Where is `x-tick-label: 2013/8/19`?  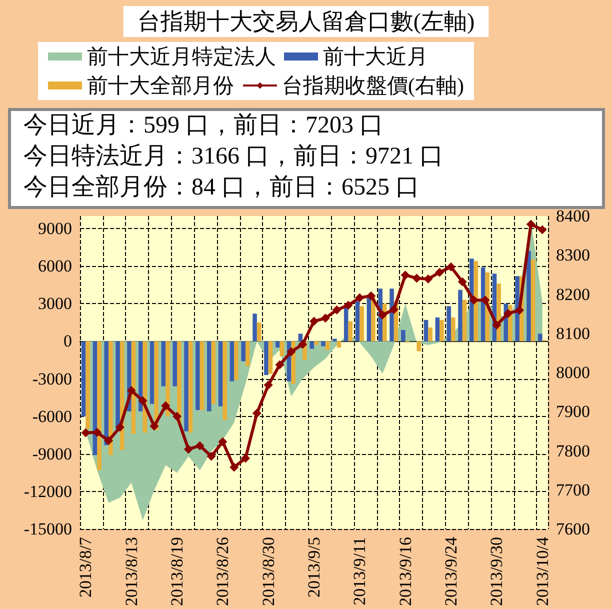 x-tick-label: 2013/8/19 is located at coordinates (177, 571).